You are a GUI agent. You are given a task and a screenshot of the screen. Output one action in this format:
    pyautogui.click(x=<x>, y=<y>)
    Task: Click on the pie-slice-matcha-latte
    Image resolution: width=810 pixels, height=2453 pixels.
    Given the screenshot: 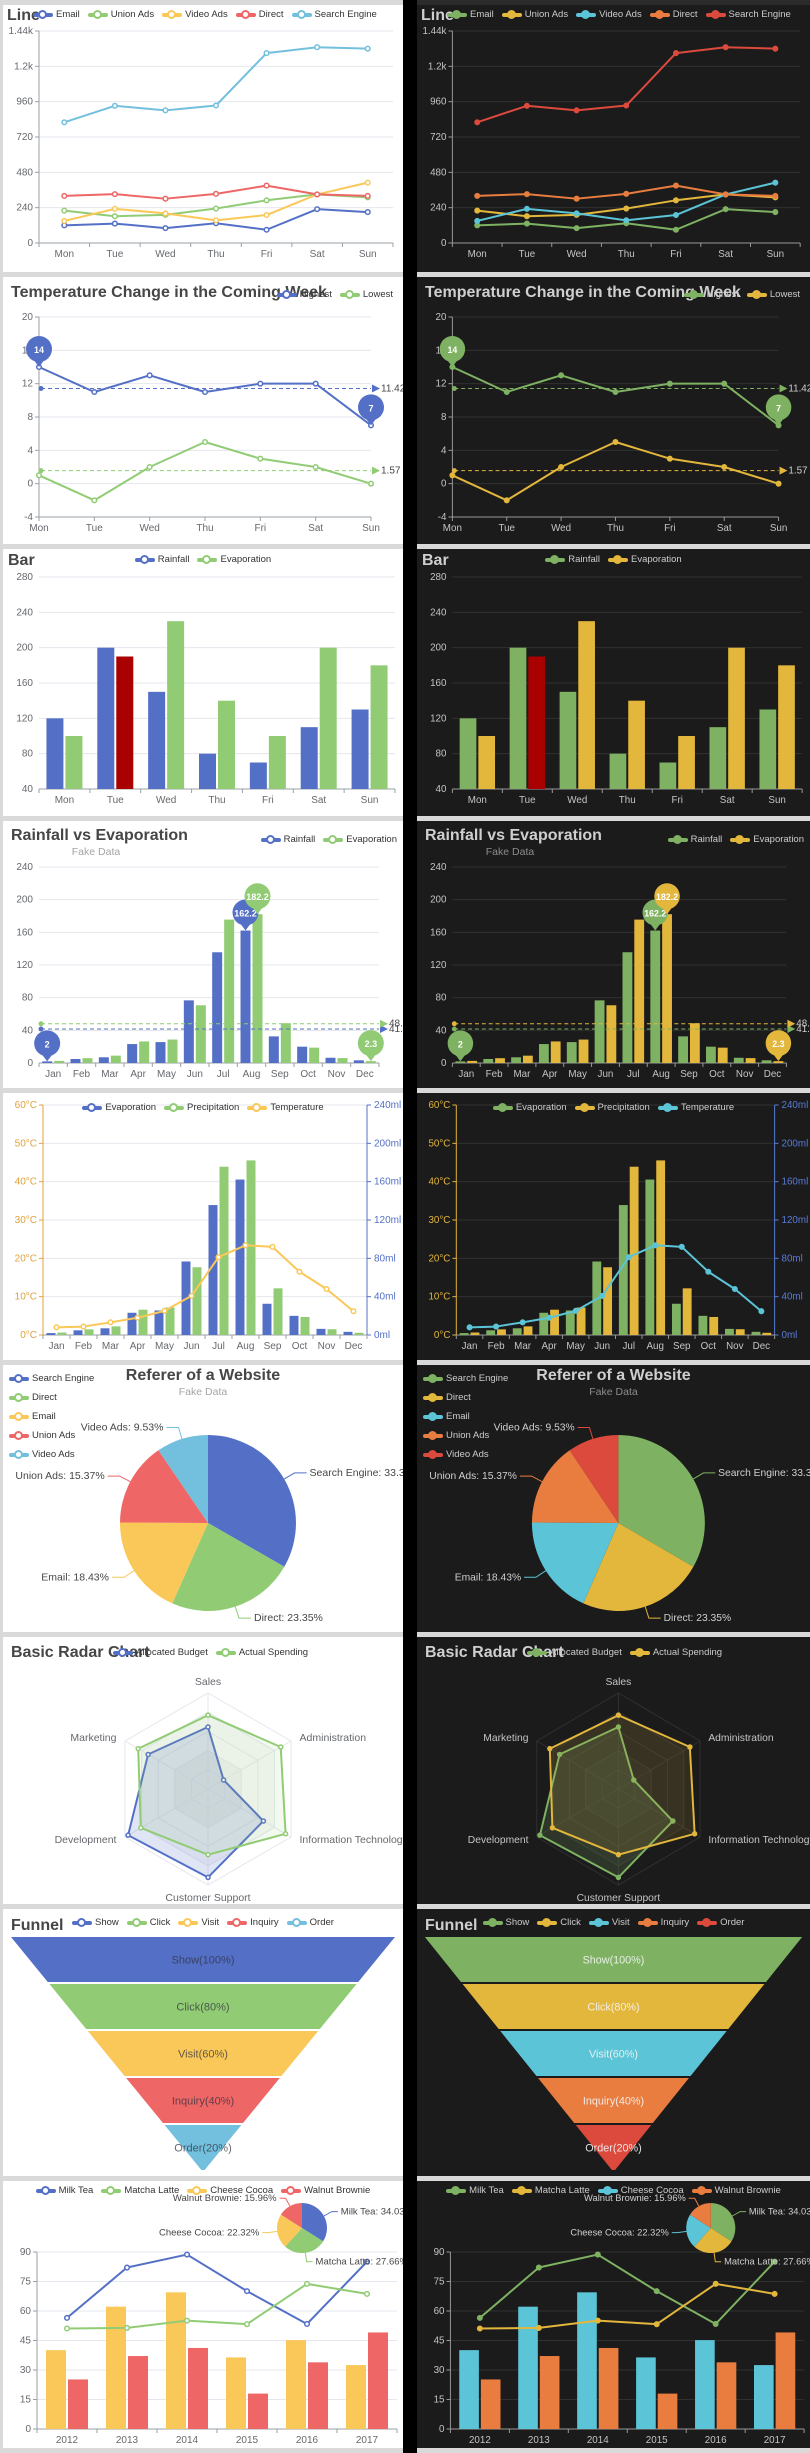 What is the action you would take?
    pyautogui.click(x=304, y=2241)
    